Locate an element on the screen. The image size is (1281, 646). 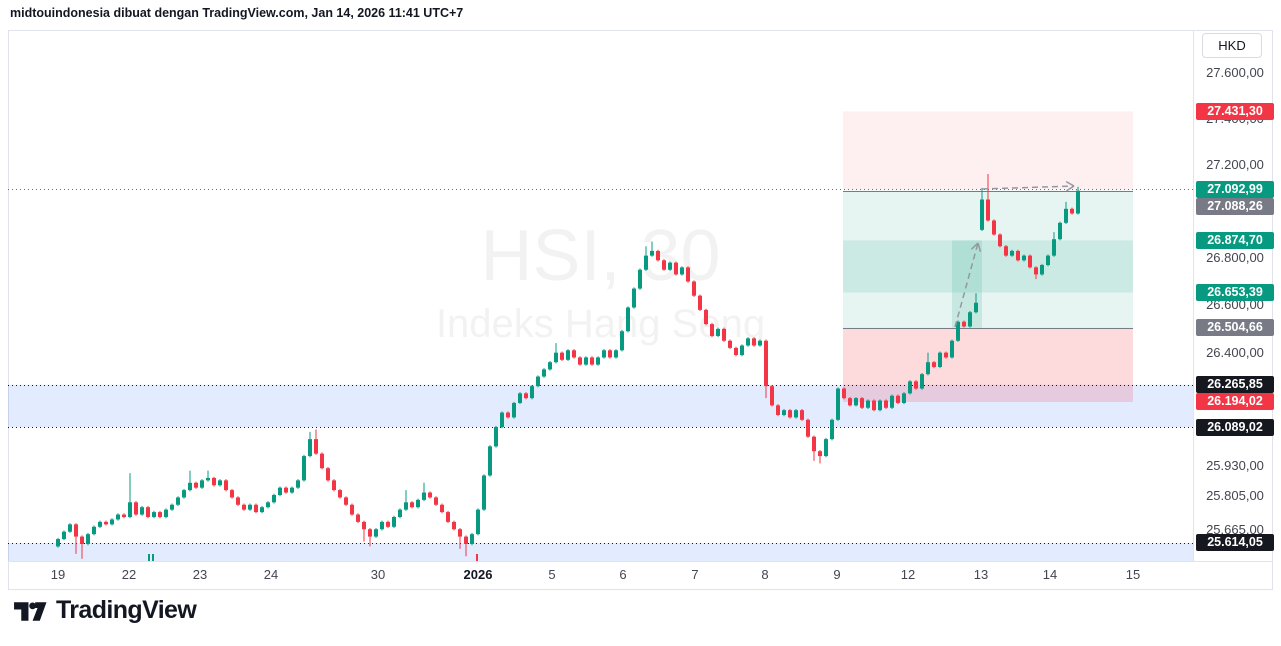
retest-arrow is located at coordinates (1028, 187).